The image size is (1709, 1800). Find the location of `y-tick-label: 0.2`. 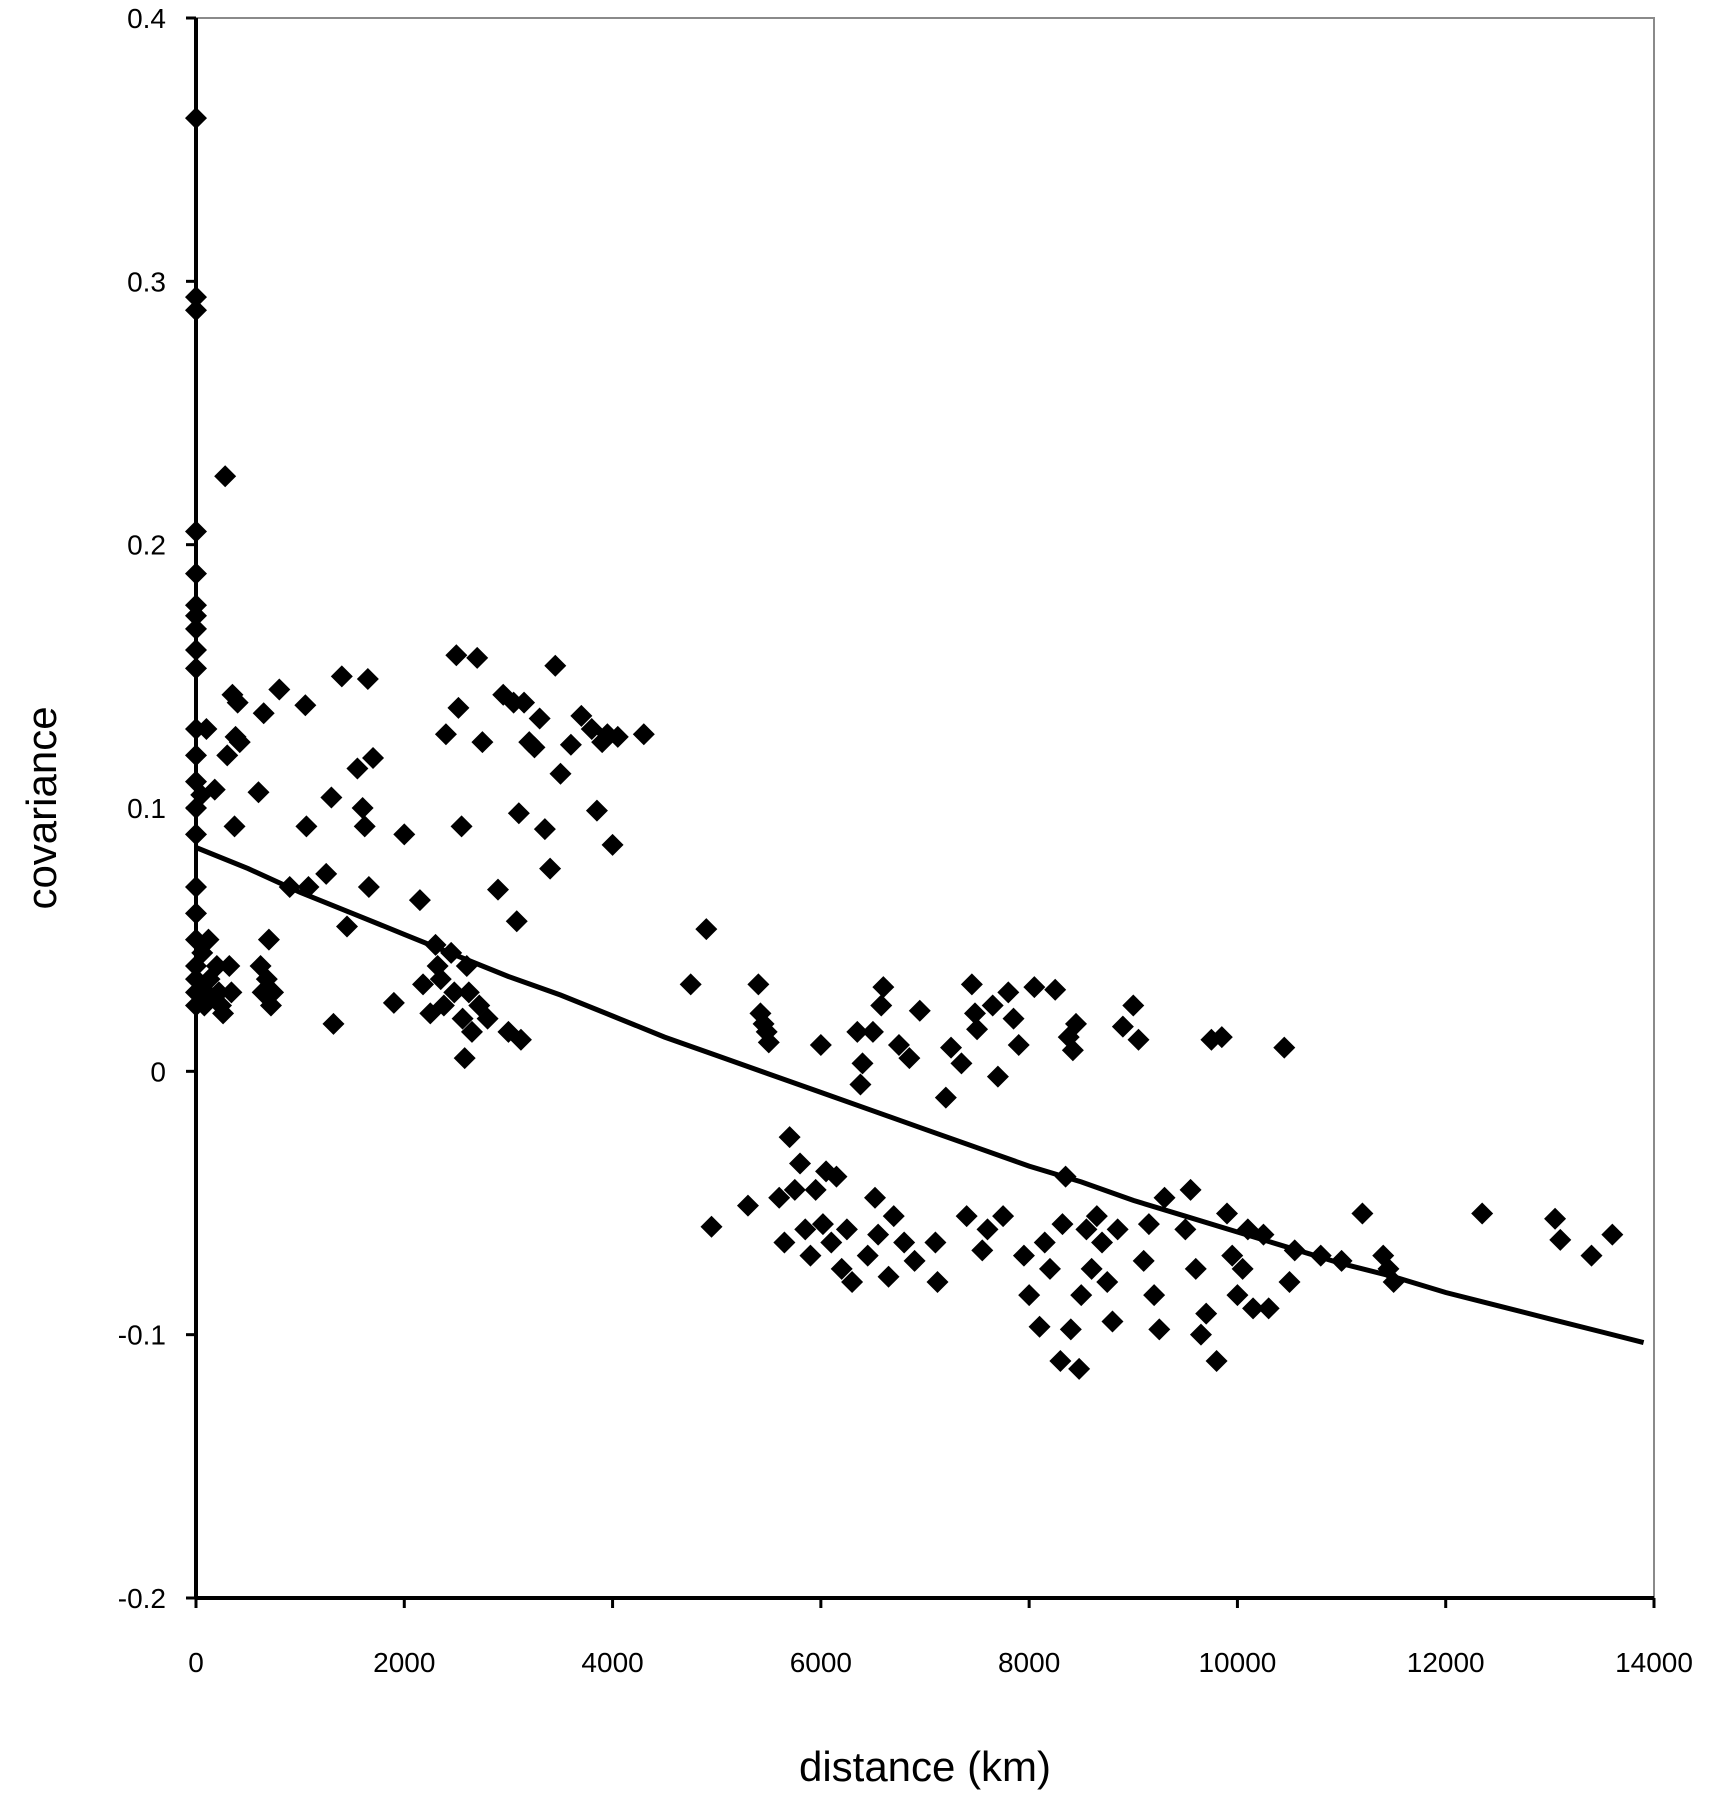

y-tick-label: 0.2 is located at coordinates (146, 545).